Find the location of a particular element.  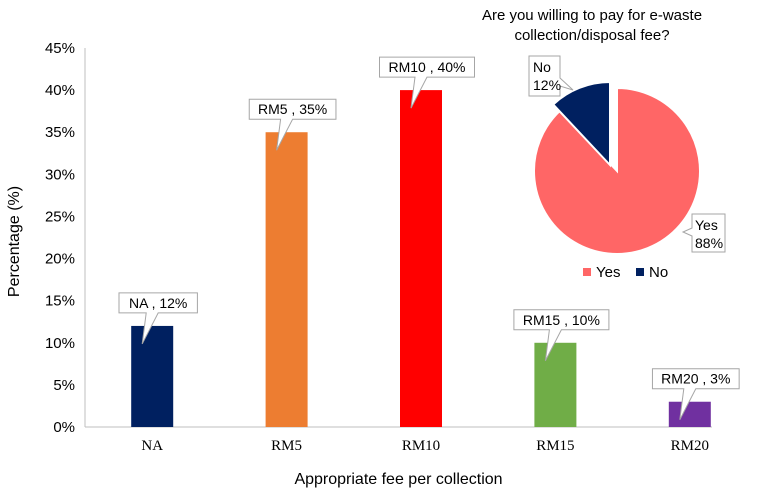

y-tick-label: 20% is located at coordinates (60, 259).